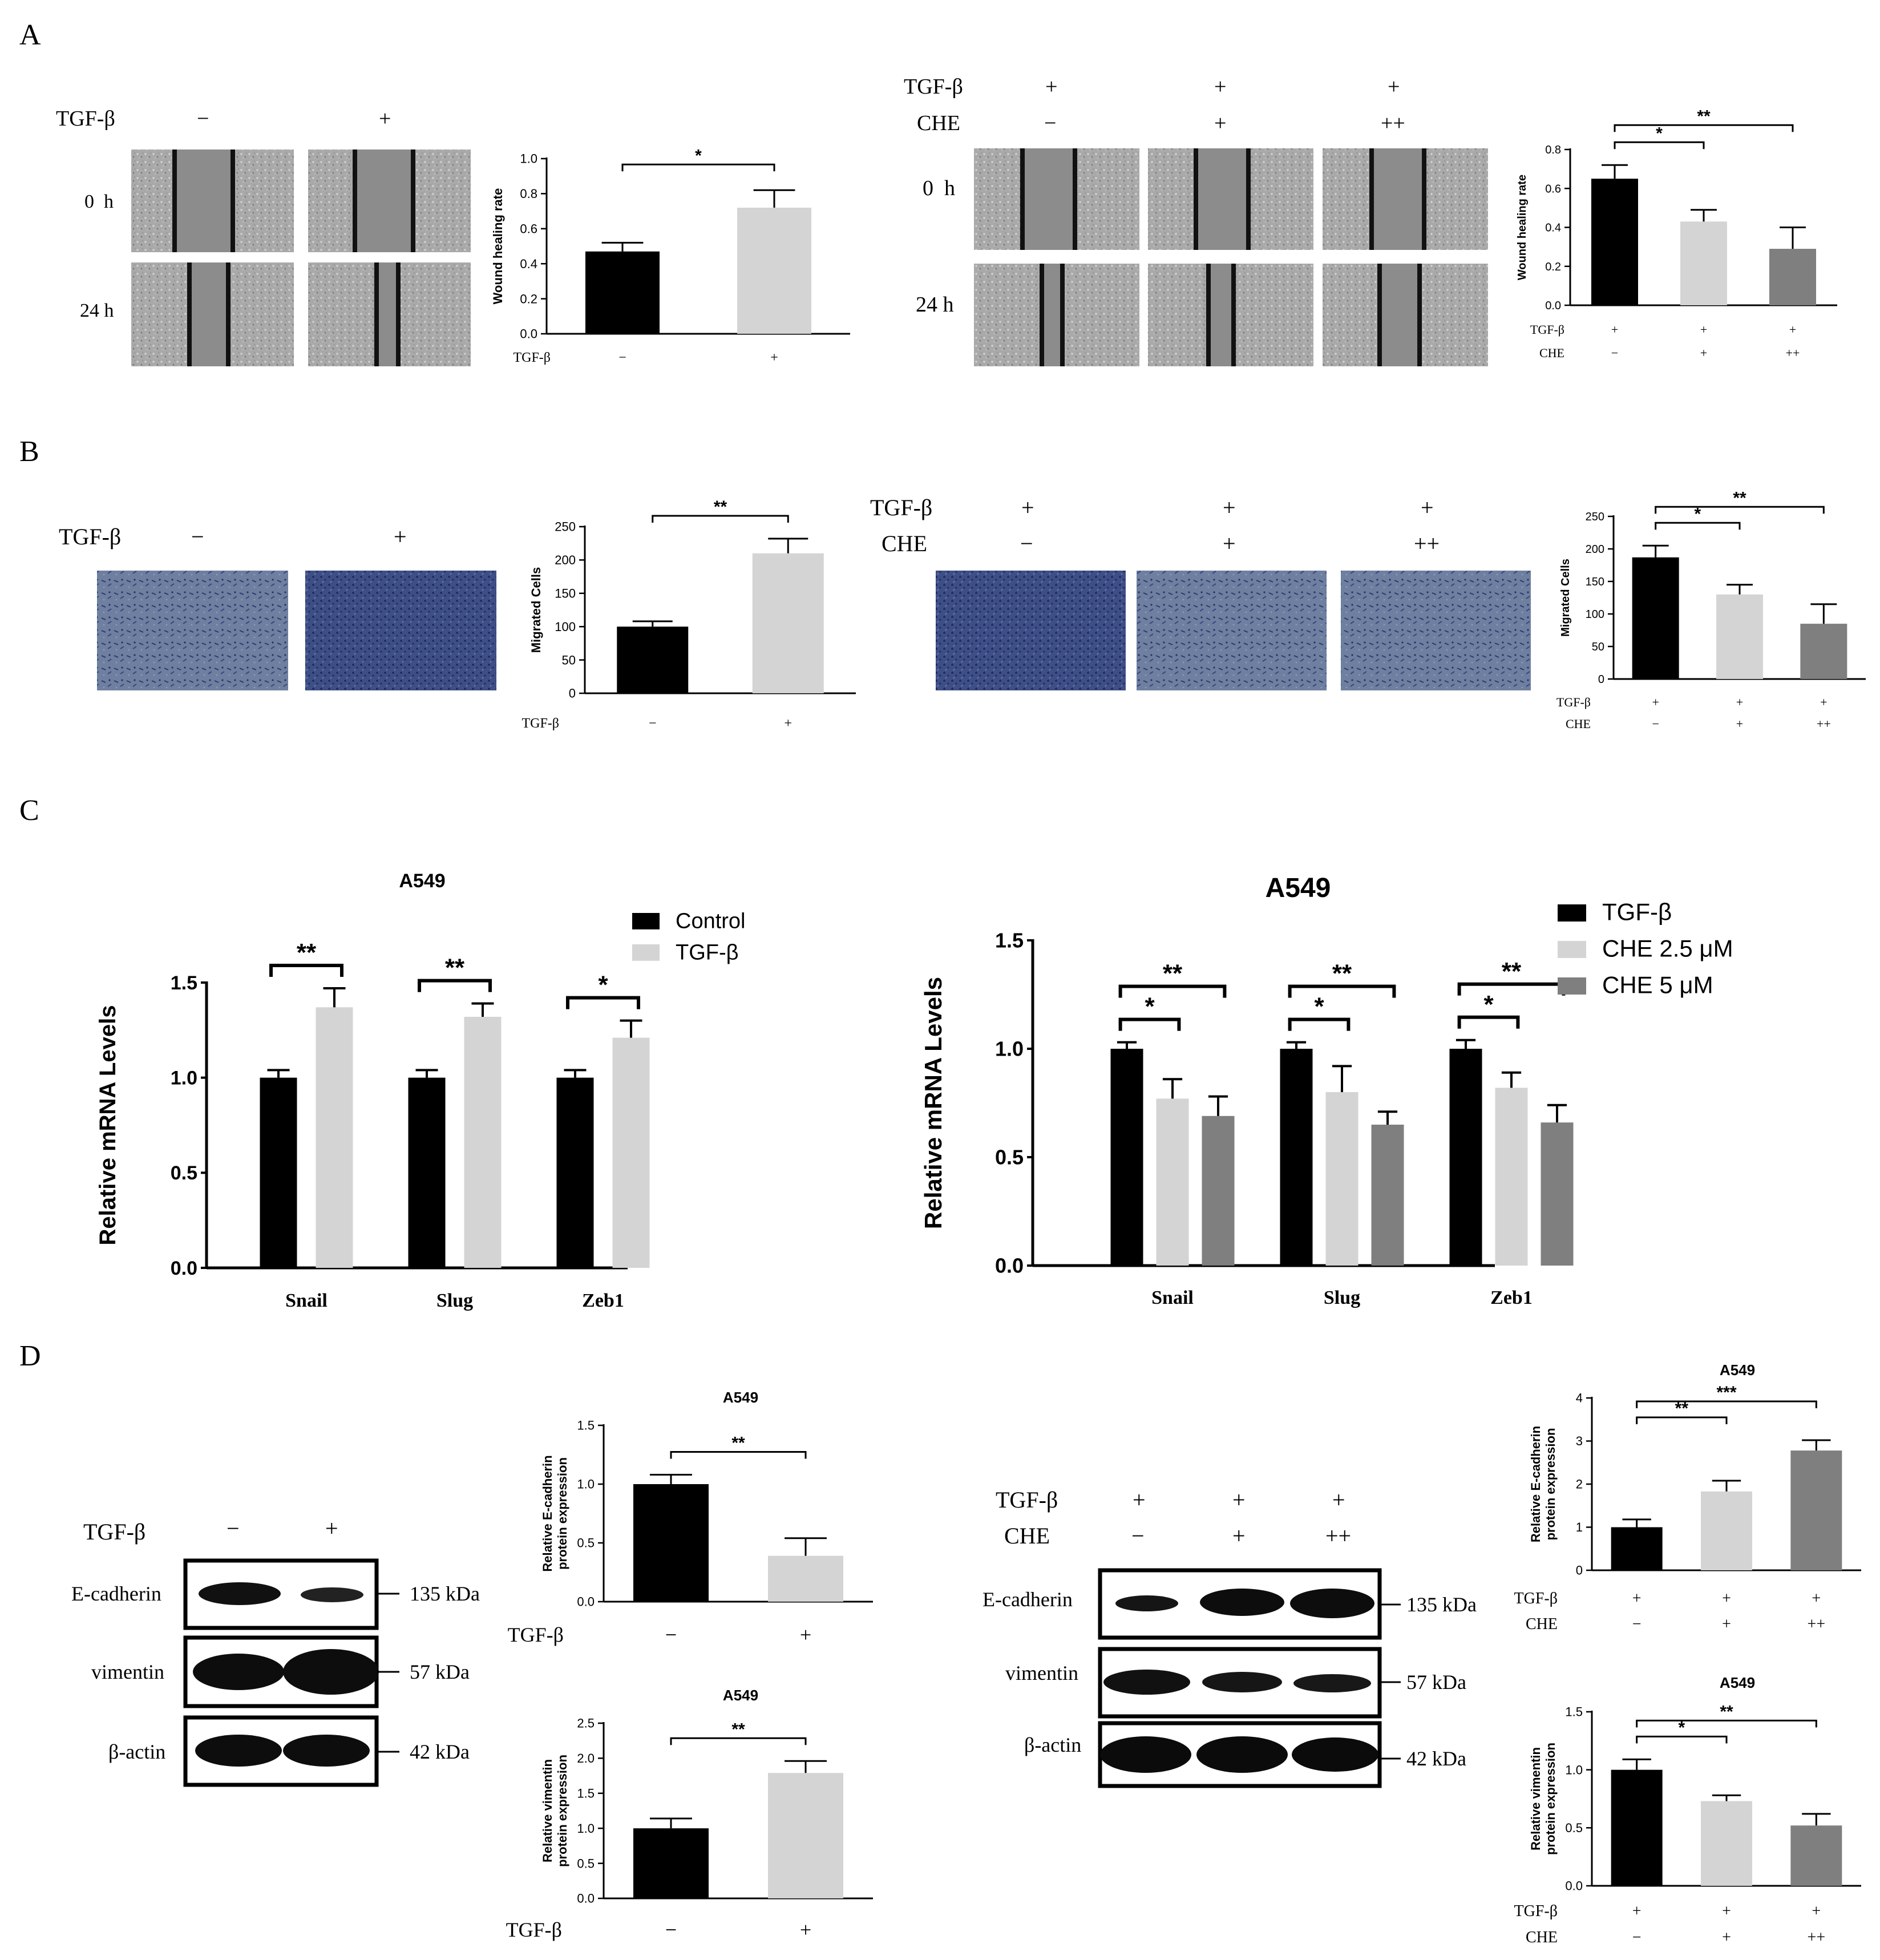 This screenshot has width=1880, height=1960. Describe the element at coordinates (445, 1593) in the screenshot. I see `blot-size-label: 135 kDa` at that location.